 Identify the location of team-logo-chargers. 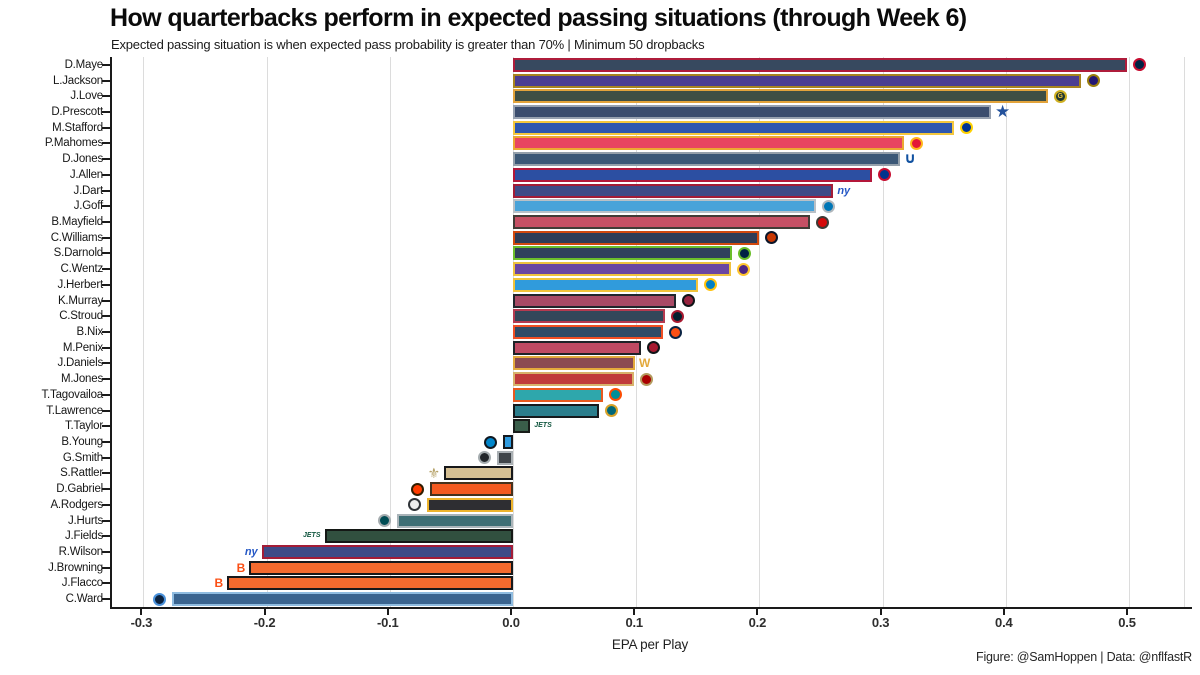
(710, 285).